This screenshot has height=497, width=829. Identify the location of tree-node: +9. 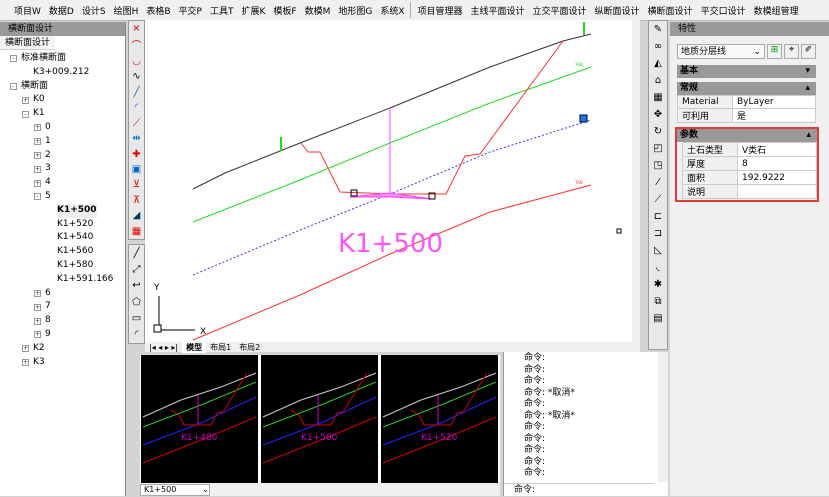
(62, 335).